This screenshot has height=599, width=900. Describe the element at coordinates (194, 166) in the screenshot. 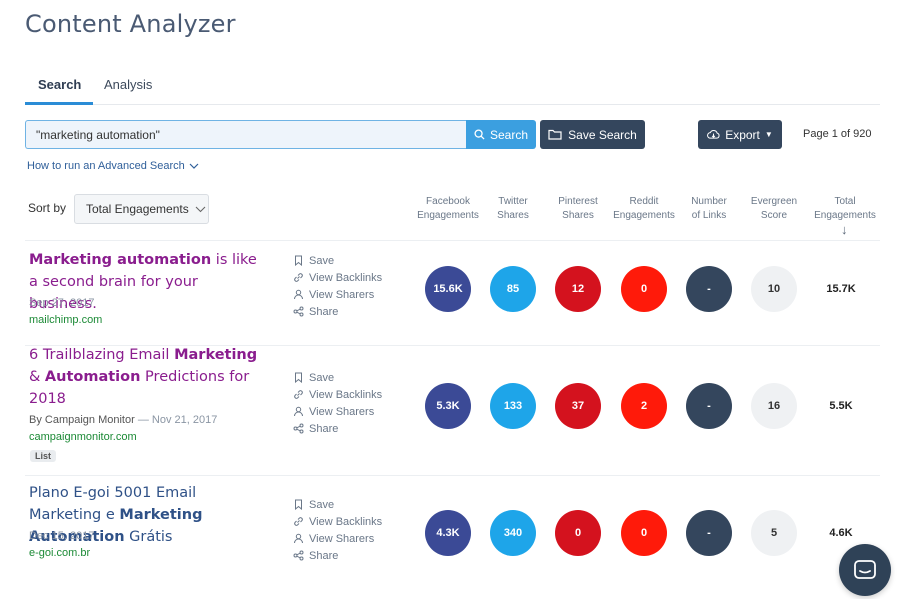

I see `chevron-down-icon` at that location.